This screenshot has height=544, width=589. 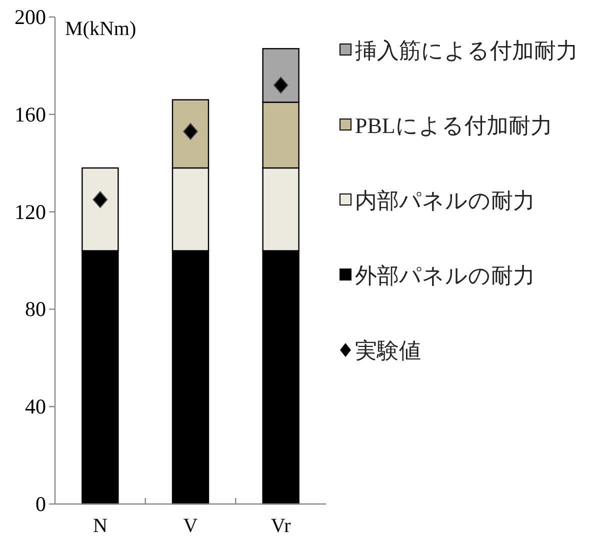 What do you see at coordinates (453, 125) in the screenshot?
I see `legend-label: PBLによる付加耐力` at bounding box center [453, 125].